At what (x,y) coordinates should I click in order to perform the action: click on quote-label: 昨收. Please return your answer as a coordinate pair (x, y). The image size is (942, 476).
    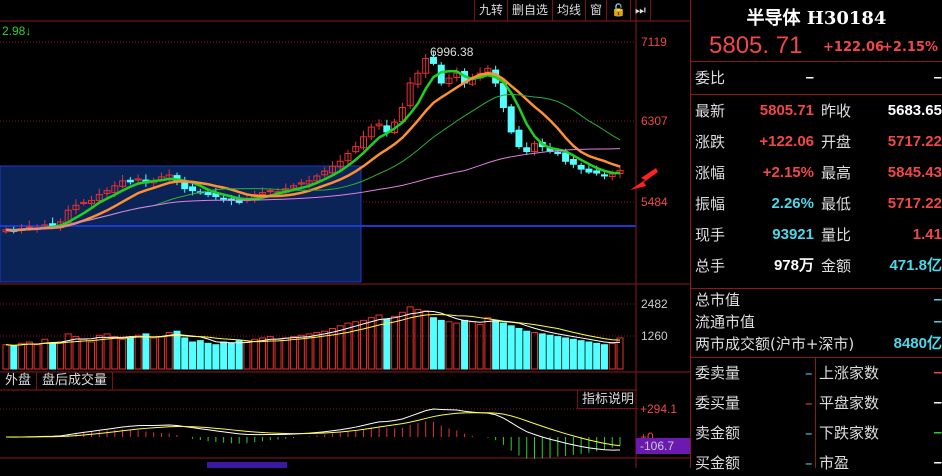
    Looking at the image, I should click on (836, 111).